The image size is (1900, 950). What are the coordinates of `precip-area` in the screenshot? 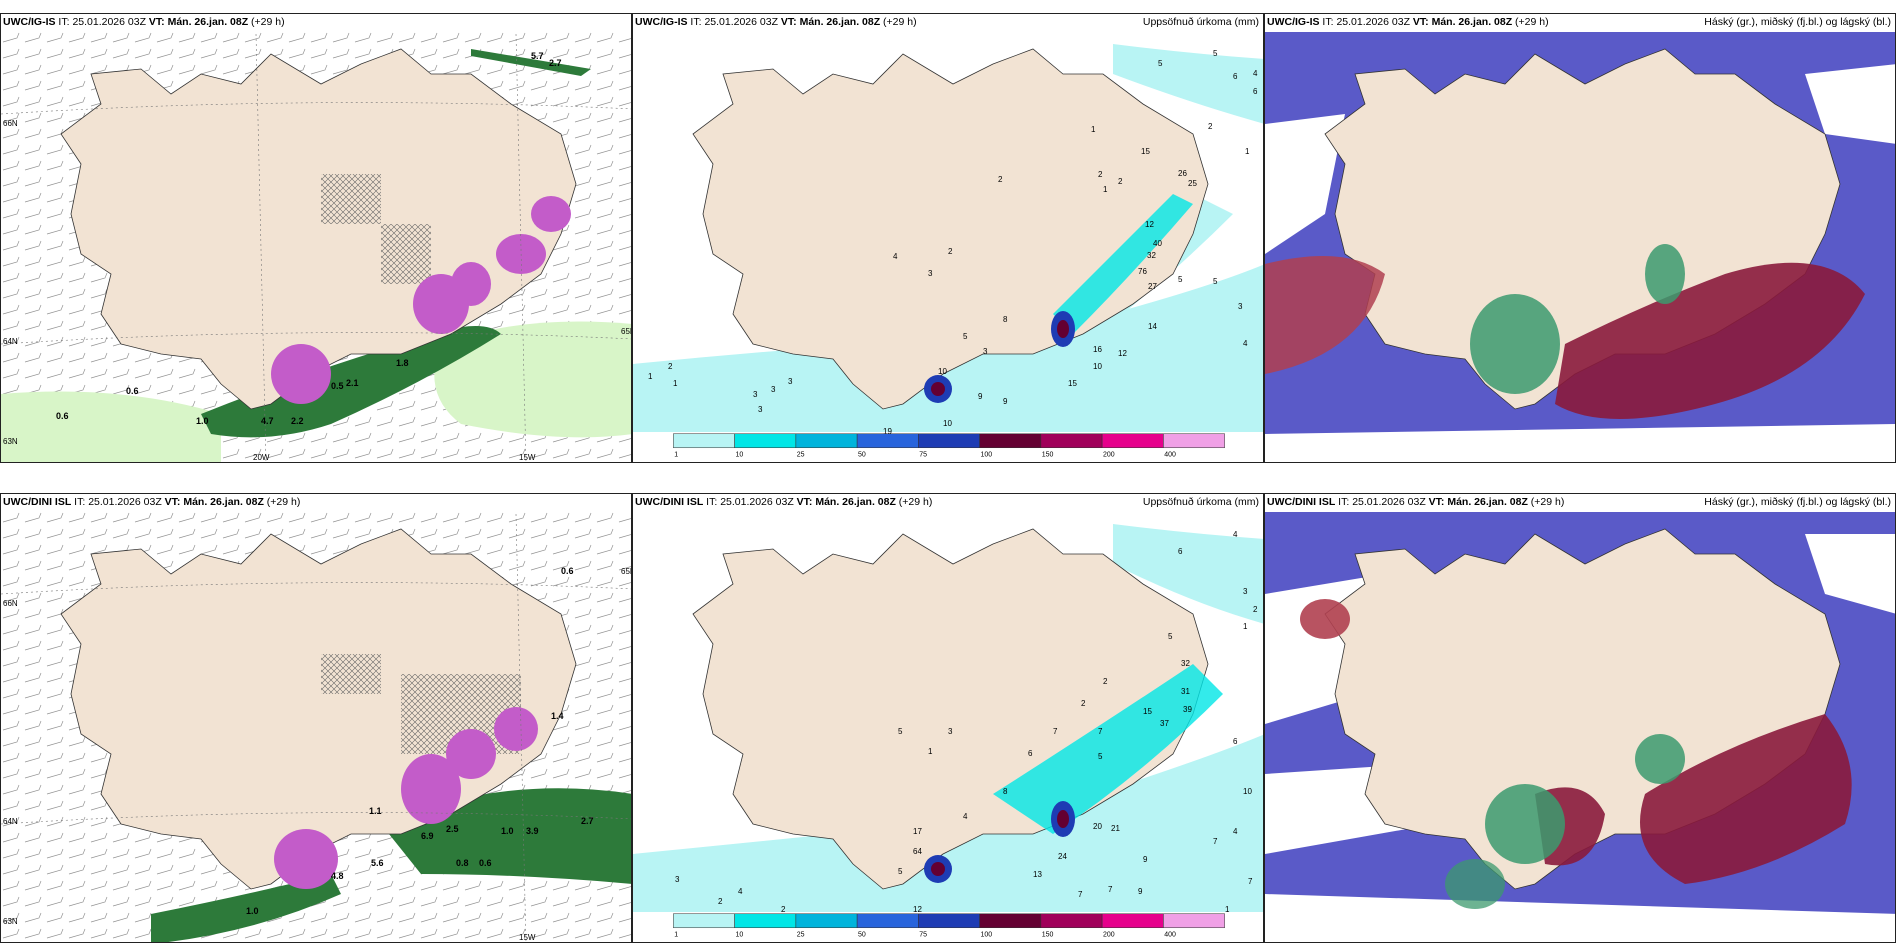 It's located at (1108, 749).